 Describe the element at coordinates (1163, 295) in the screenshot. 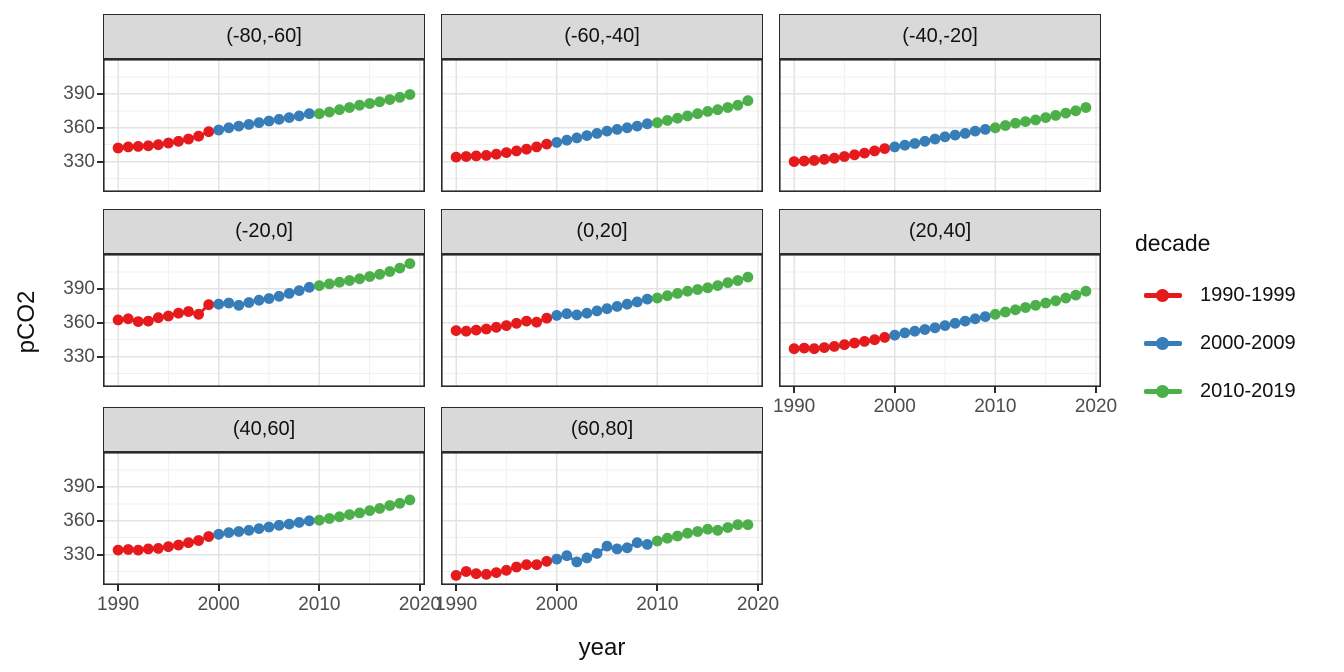

I see `legend-key-red` at that location.